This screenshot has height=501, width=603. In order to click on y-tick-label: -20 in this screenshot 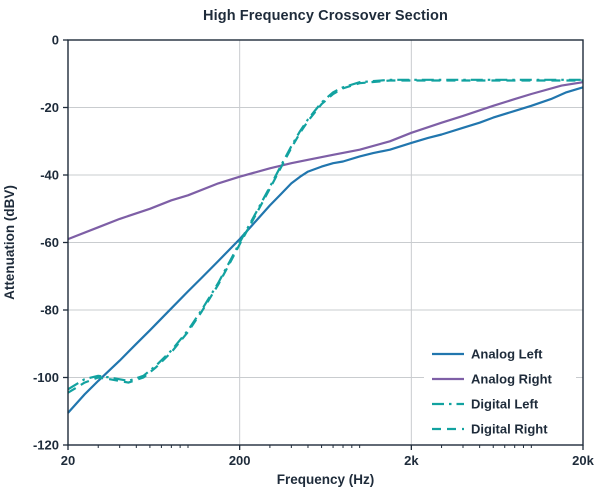, I will do `click(49, 107)`.